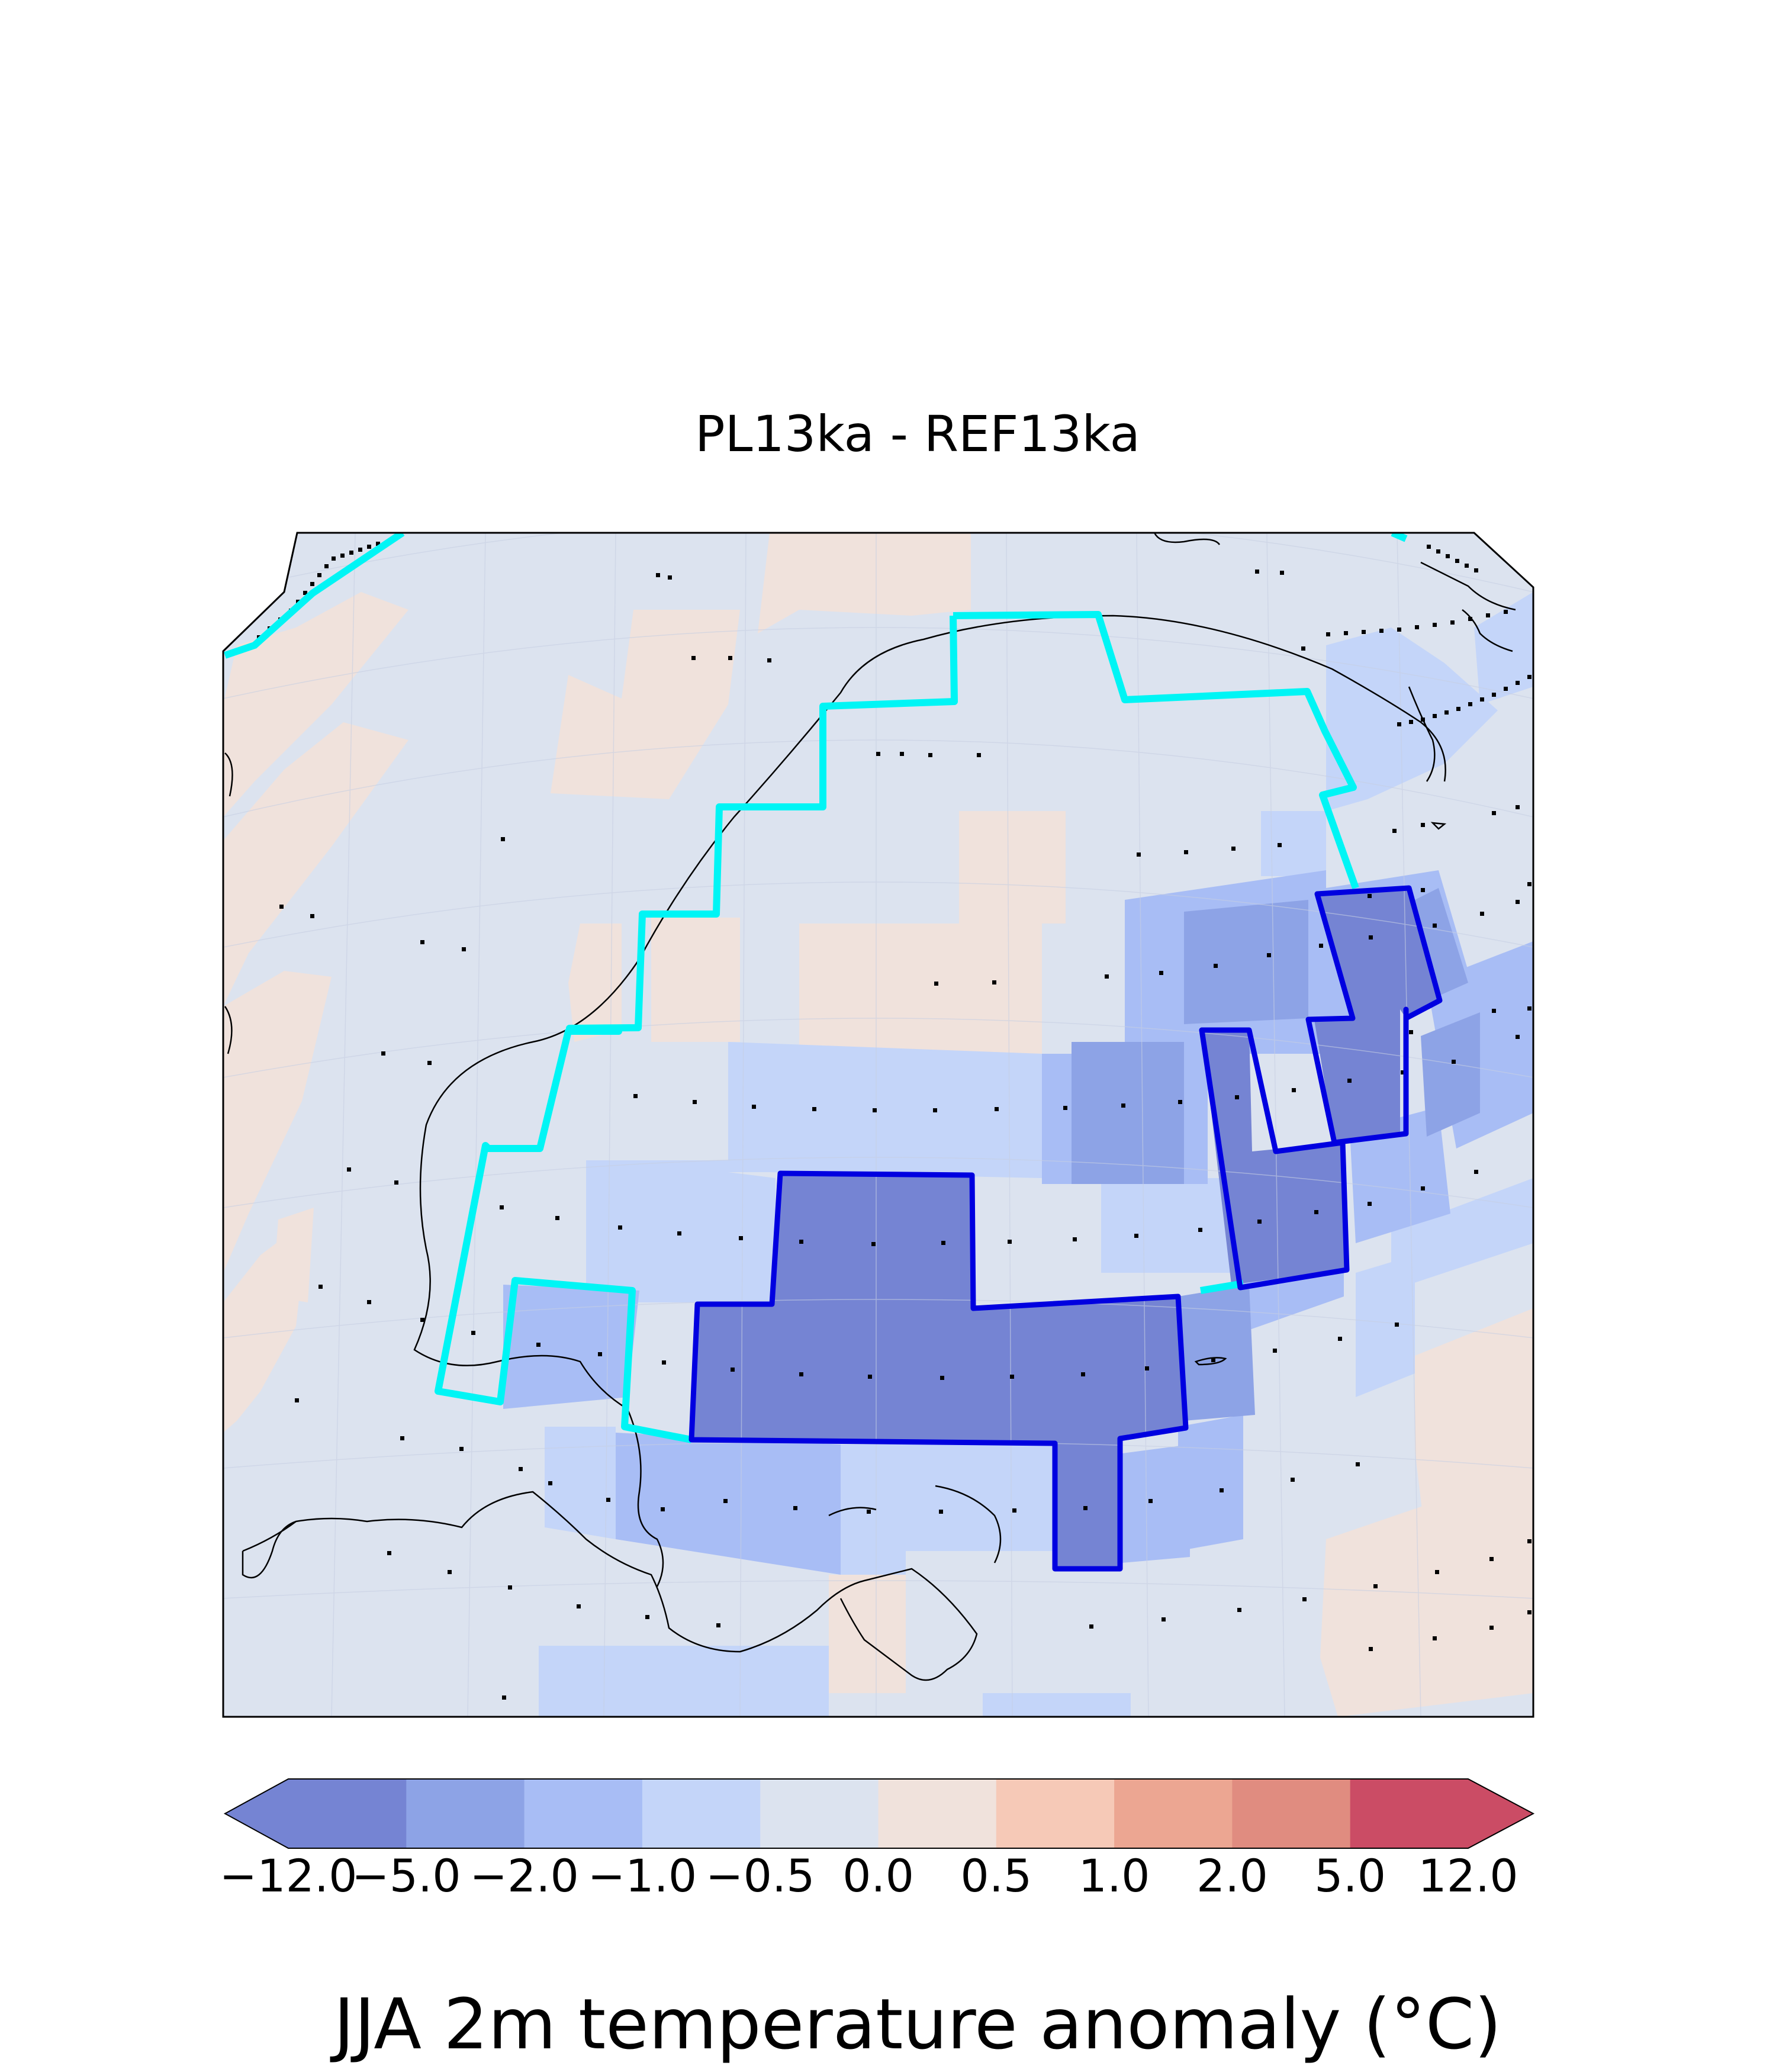 This screenshot has height=2072, width=1776. I want to click on colorbar: −12.0−5.0 −2.0 −1.0 −0.5 0.0 0.5 1.0 2.0 5.0 12.0, so click(877, 1840).